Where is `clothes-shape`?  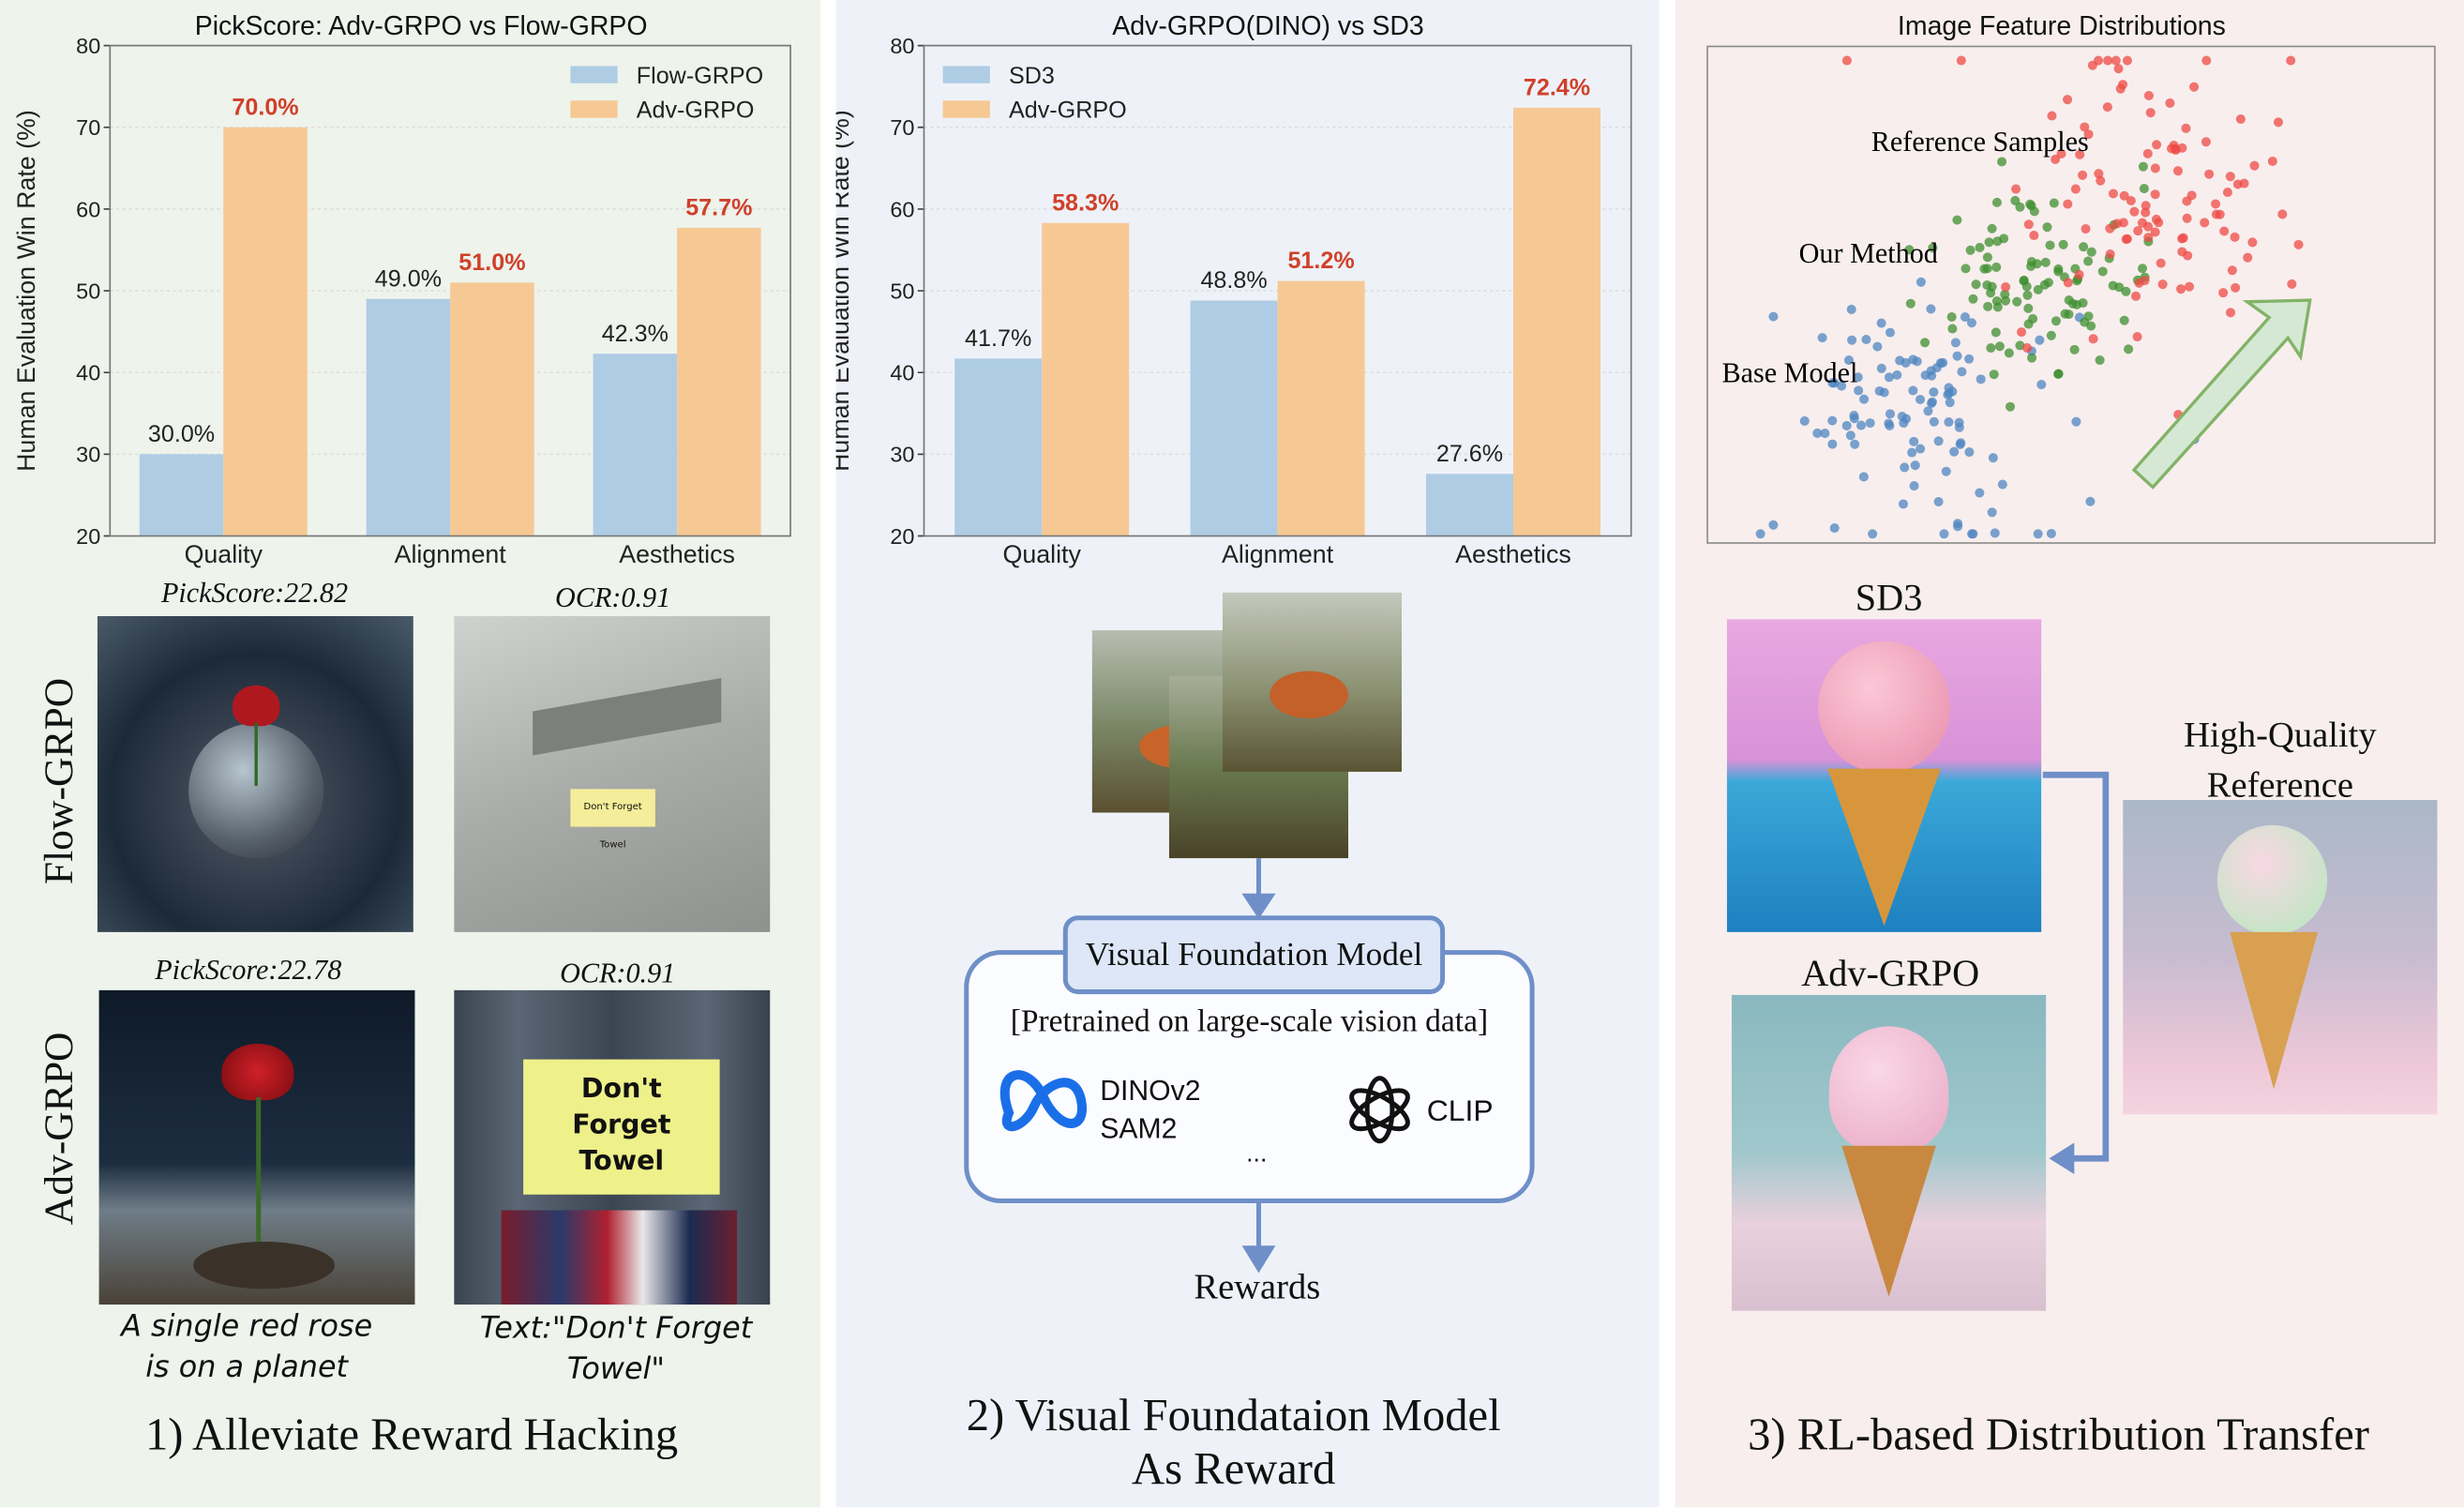
clothes-shape is located at coordinates (619, 1257).